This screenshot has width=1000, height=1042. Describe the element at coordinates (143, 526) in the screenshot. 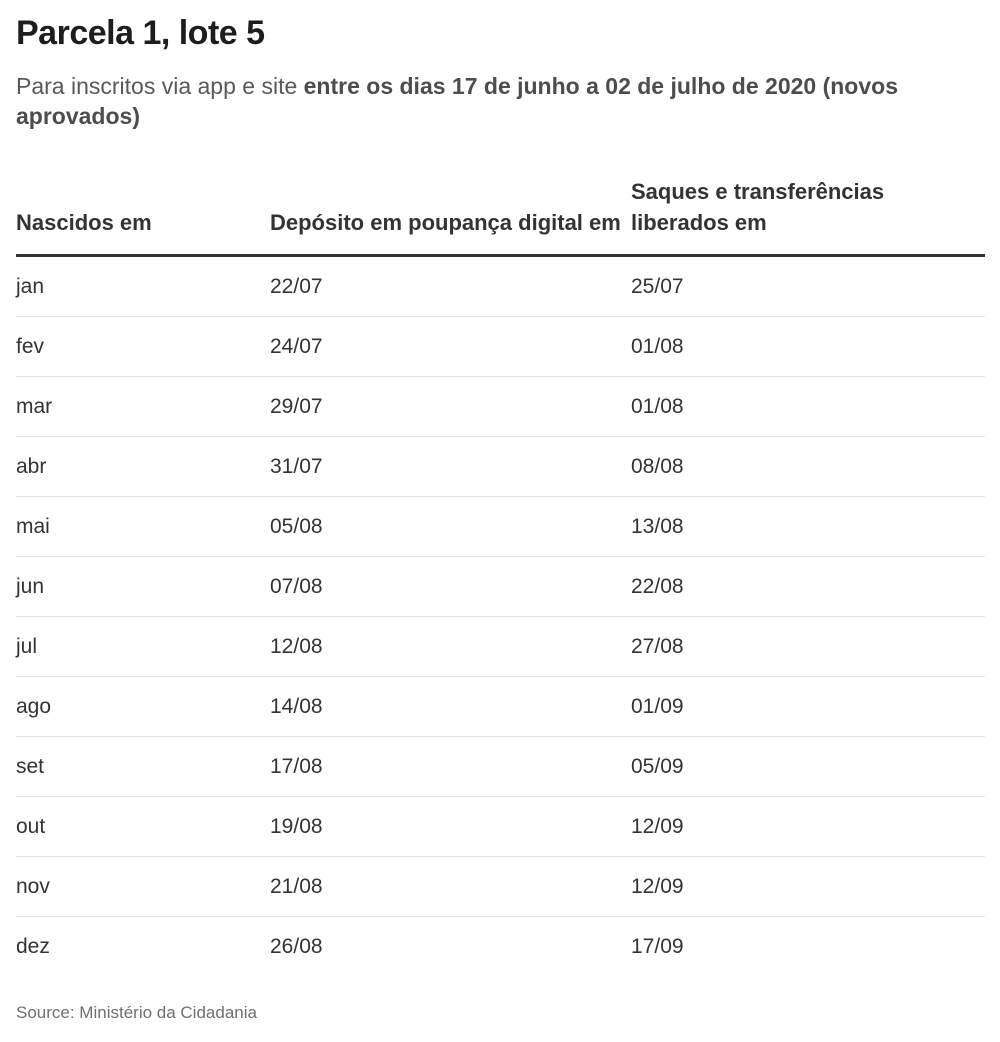

I see `cell-birth-month: mai` at that location.